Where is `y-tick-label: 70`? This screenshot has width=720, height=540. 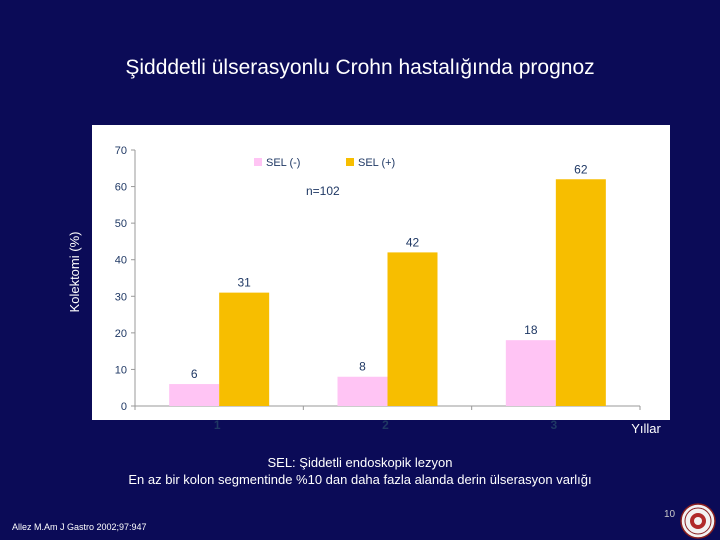 y-tick-label: 70 is located at coordinates (121, 151).